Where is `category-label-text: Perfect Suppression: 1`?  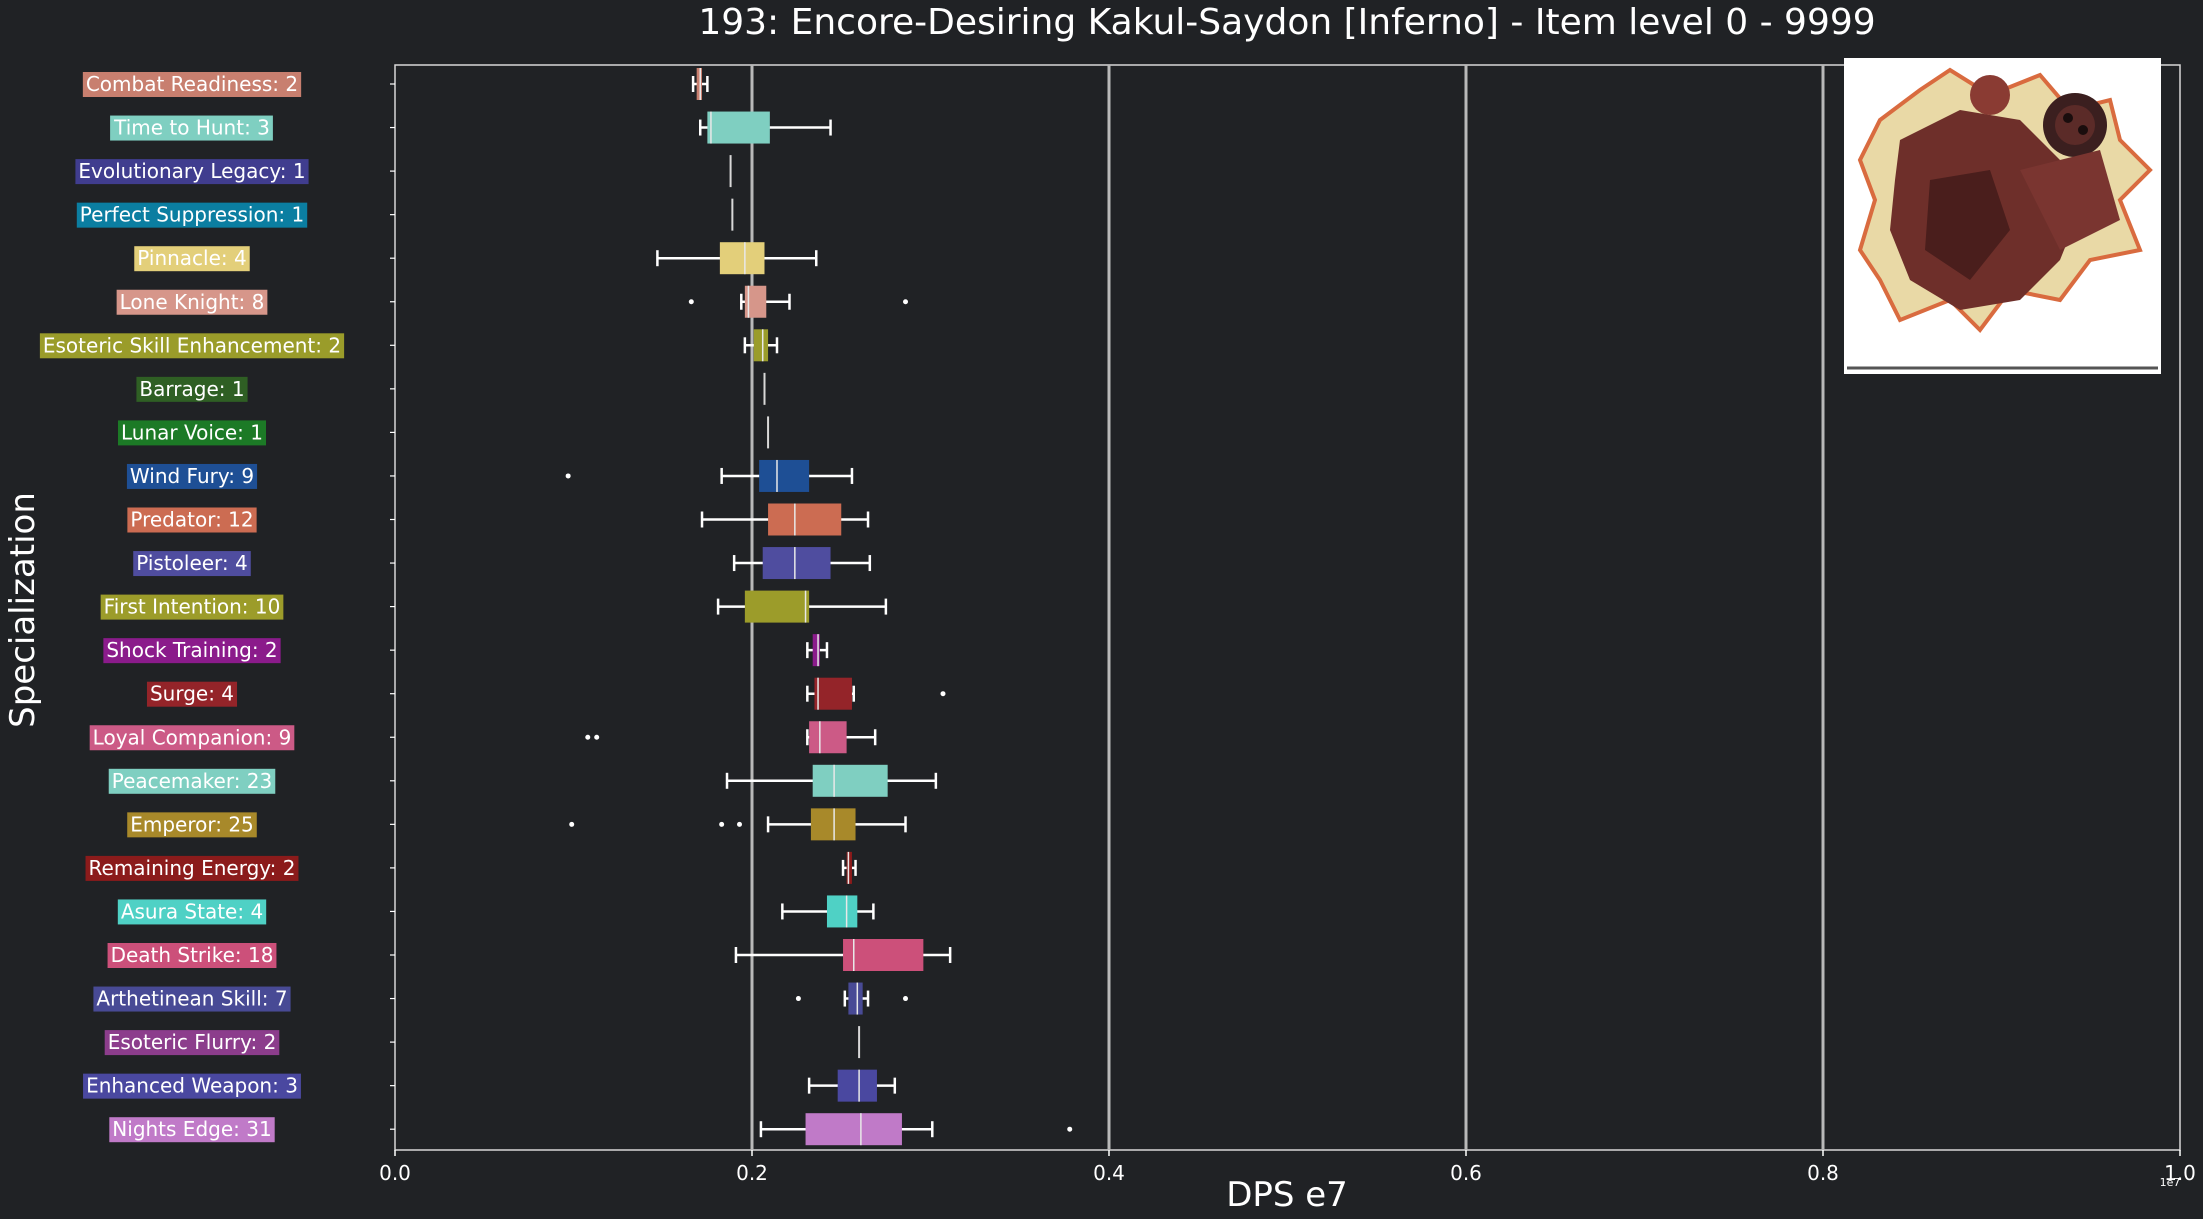
category-label-text: Perfect Suppression: 1 is located at coordinates (192, 215).